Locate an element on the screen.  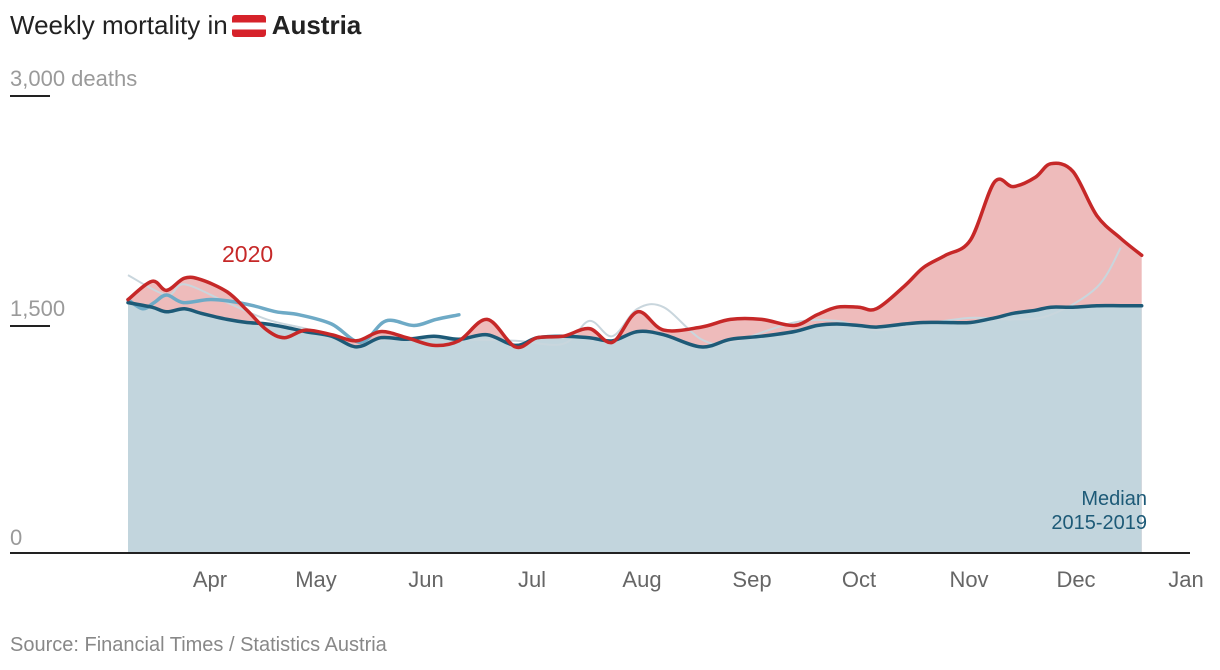
annotation-median-line2: 2015-2019 is located at coordinates (1099, 523).